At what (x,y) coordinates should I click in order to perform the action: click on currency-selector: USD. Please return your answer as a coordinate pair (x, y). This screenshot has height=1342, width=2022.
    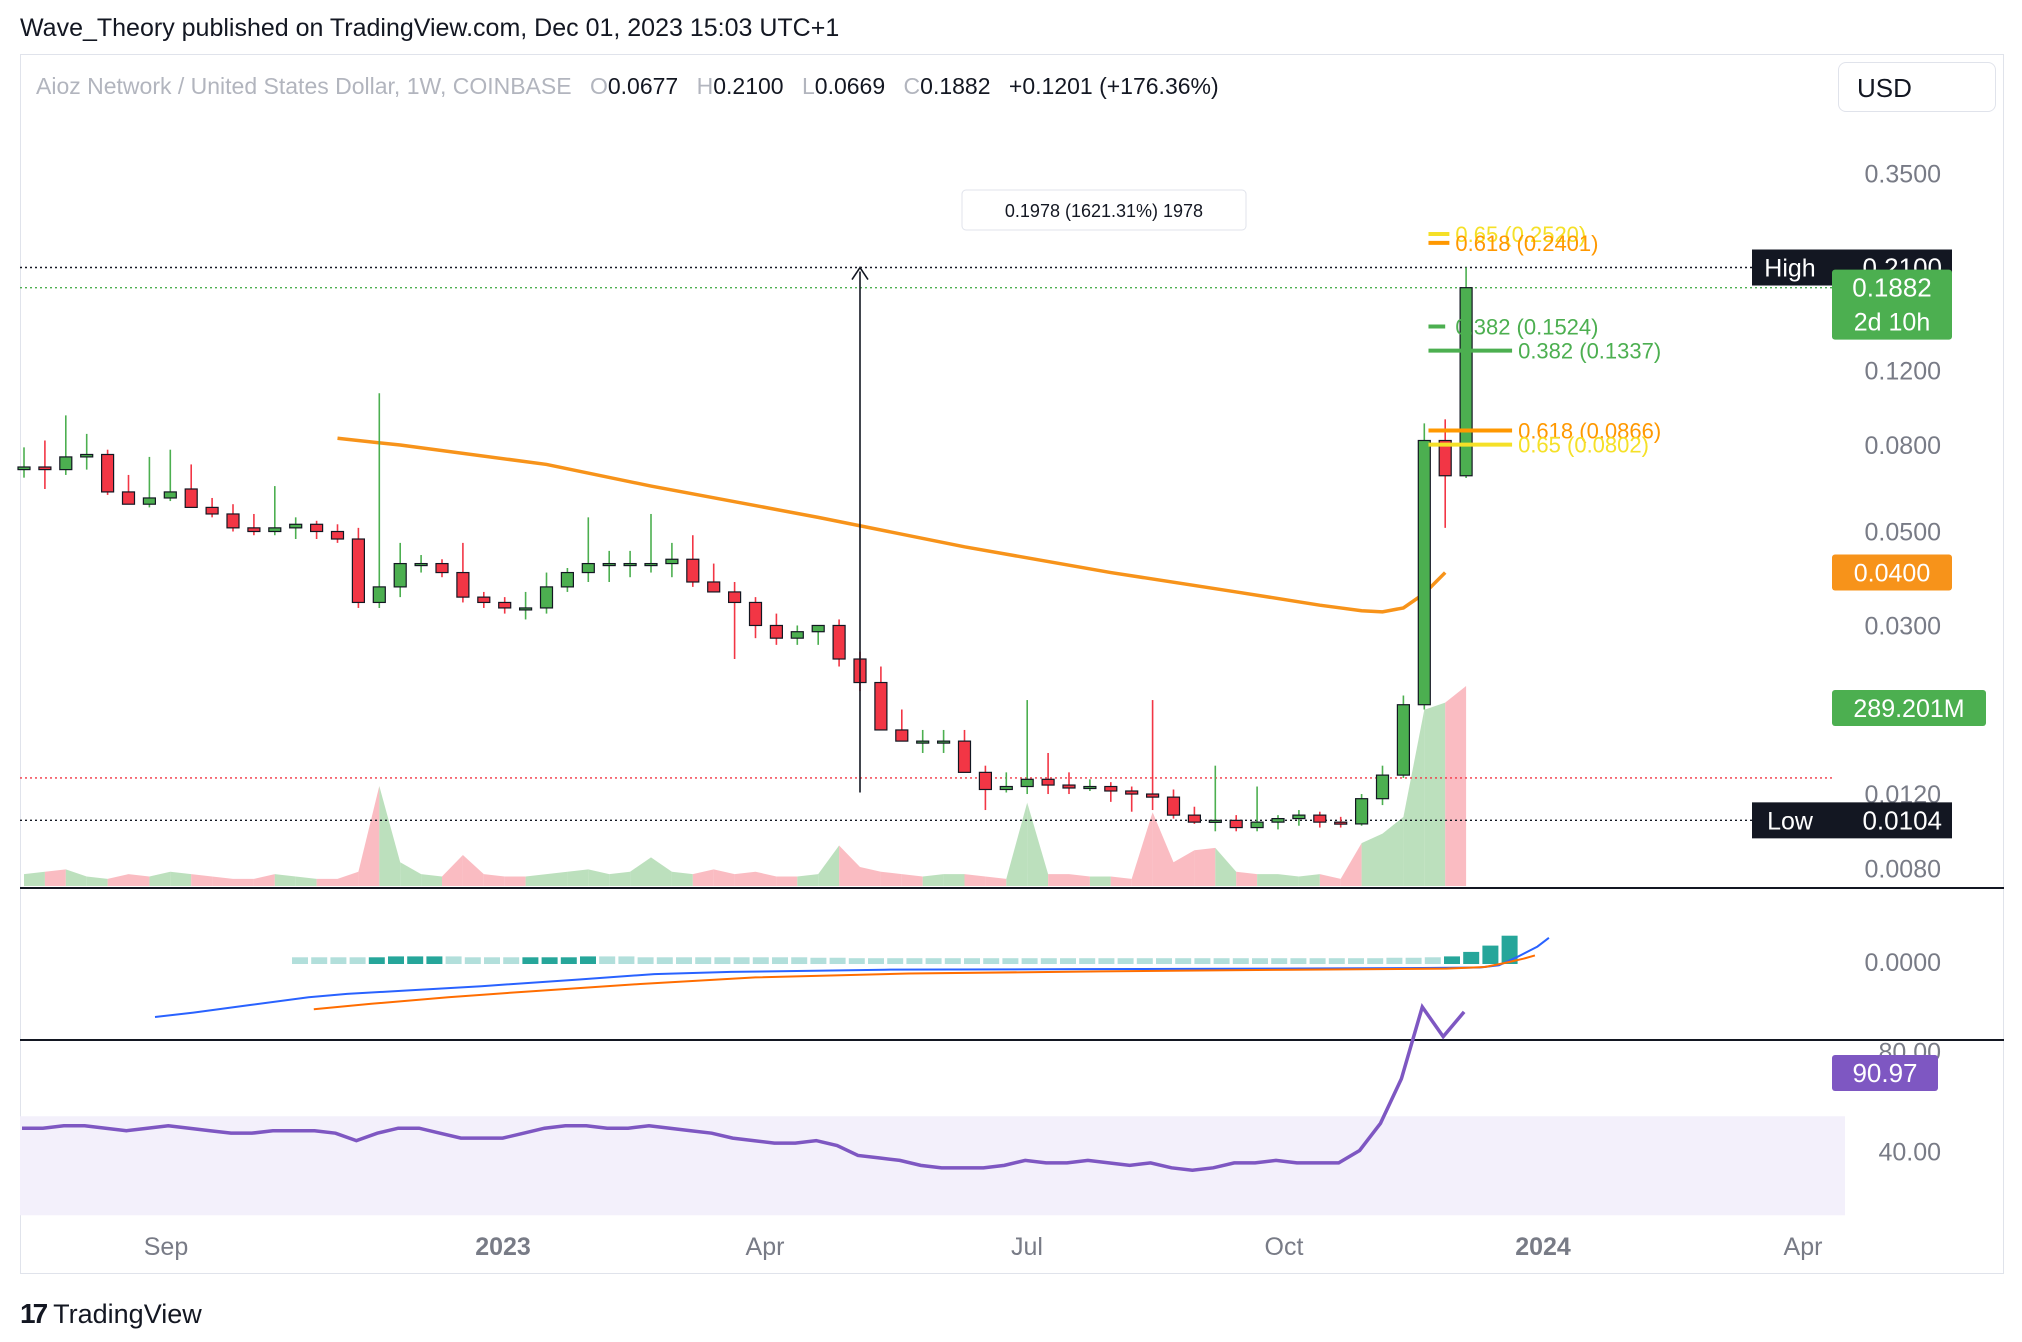
    Looking at the image, I should click on (1917, 87).